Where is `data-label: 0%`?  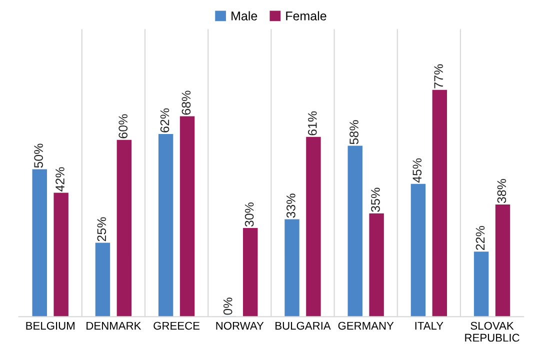 data-label: 0% is located at coordinates (227, 306).